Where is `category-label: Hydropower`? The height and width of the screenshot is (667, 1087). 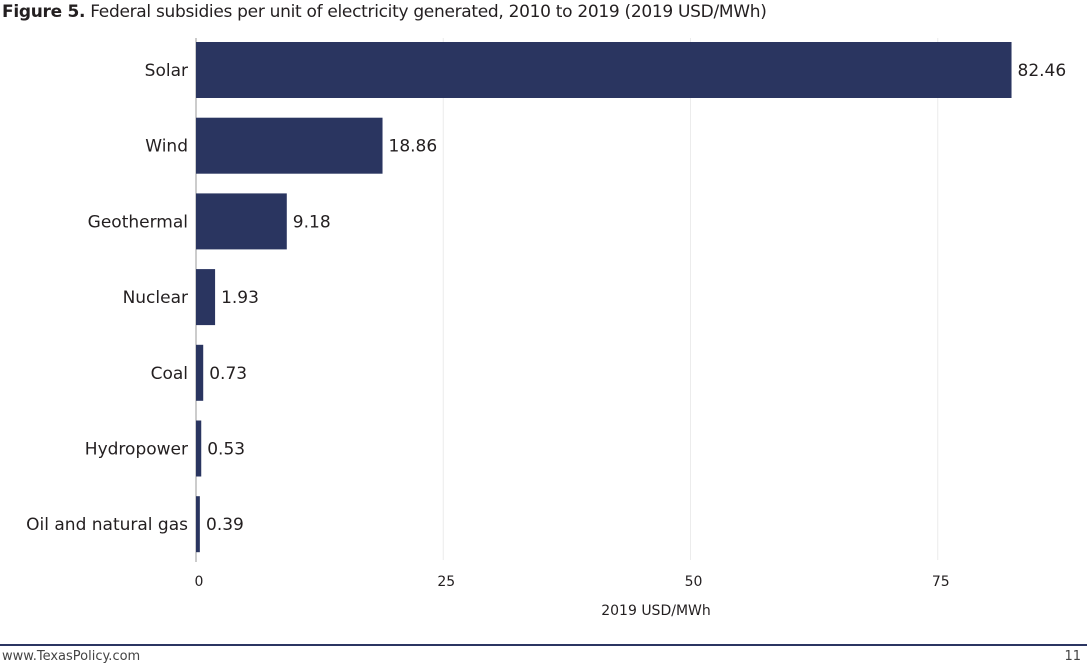 category-label: Hydropower is located at coordinates (136, 450).